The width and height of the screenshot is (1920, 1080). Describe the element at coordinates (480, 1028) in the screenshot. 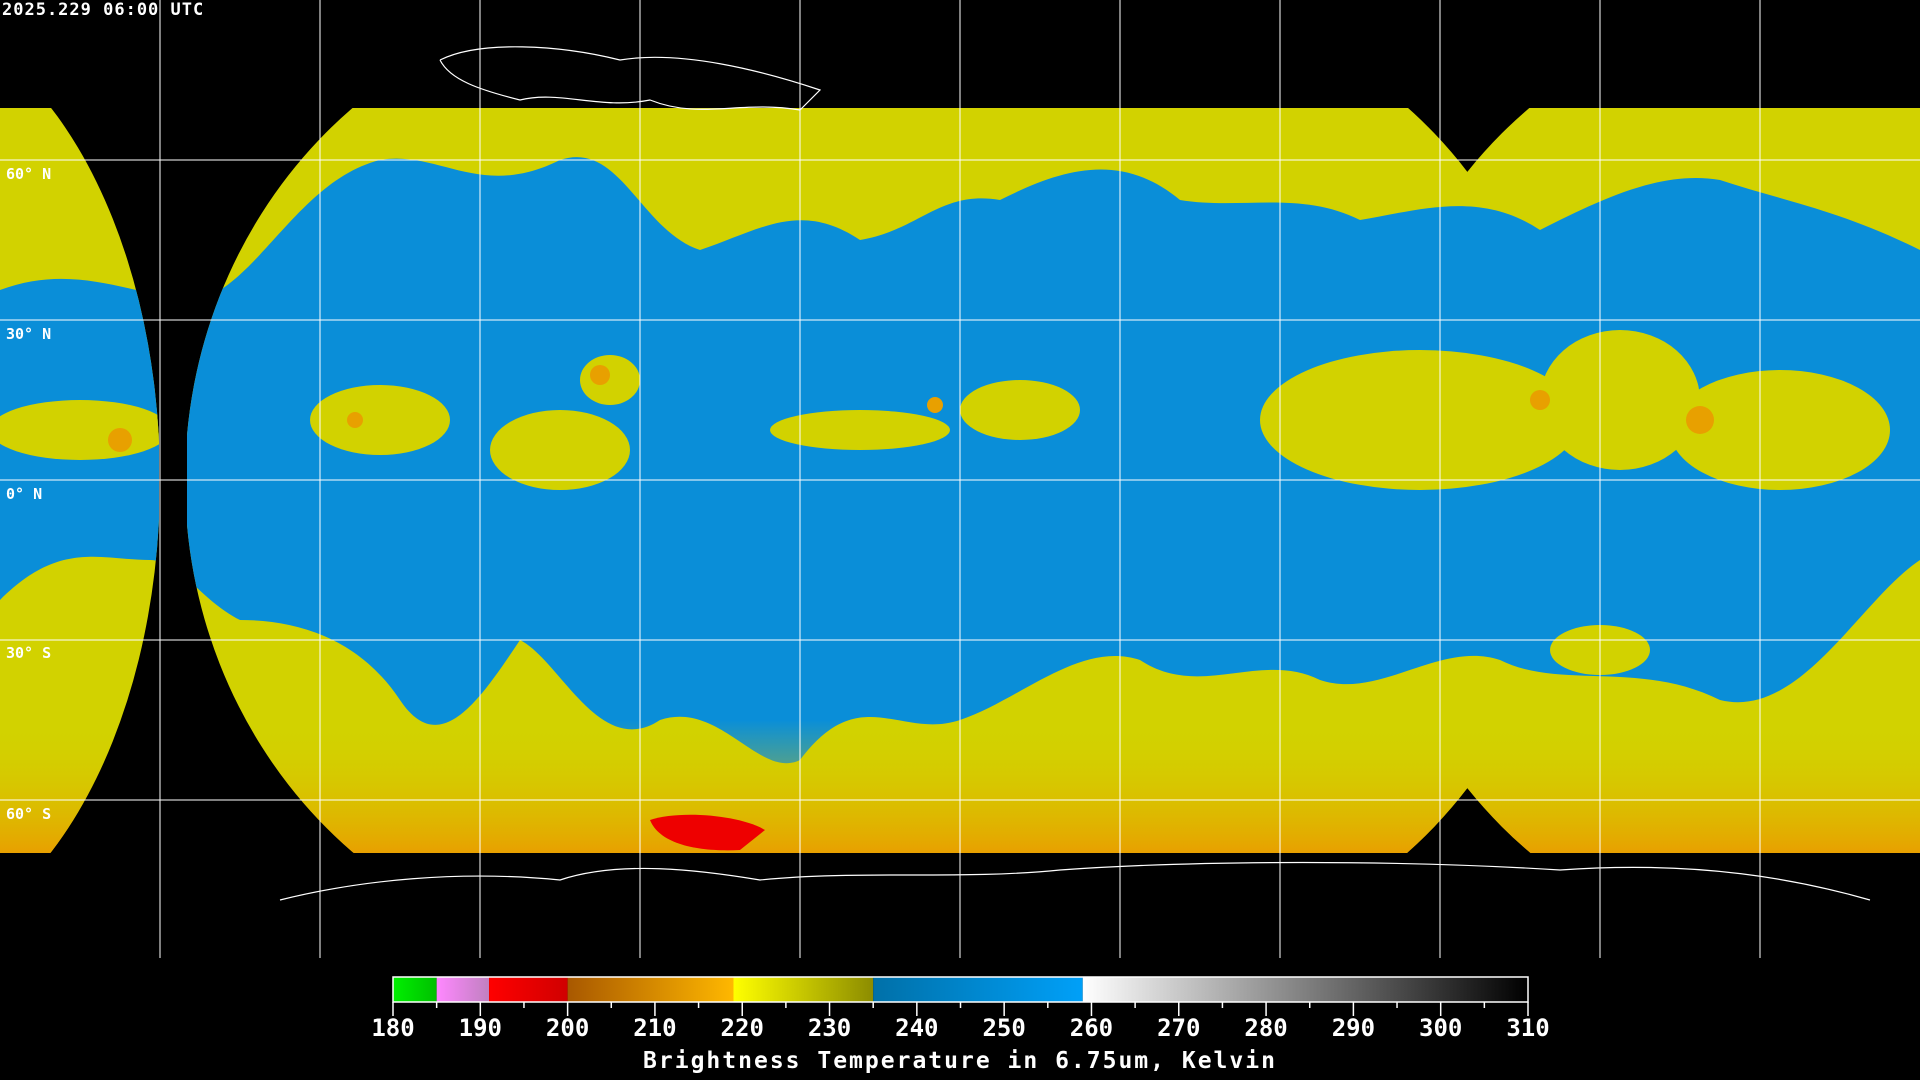

I see `colorbar-tick-label: 190` at that location.